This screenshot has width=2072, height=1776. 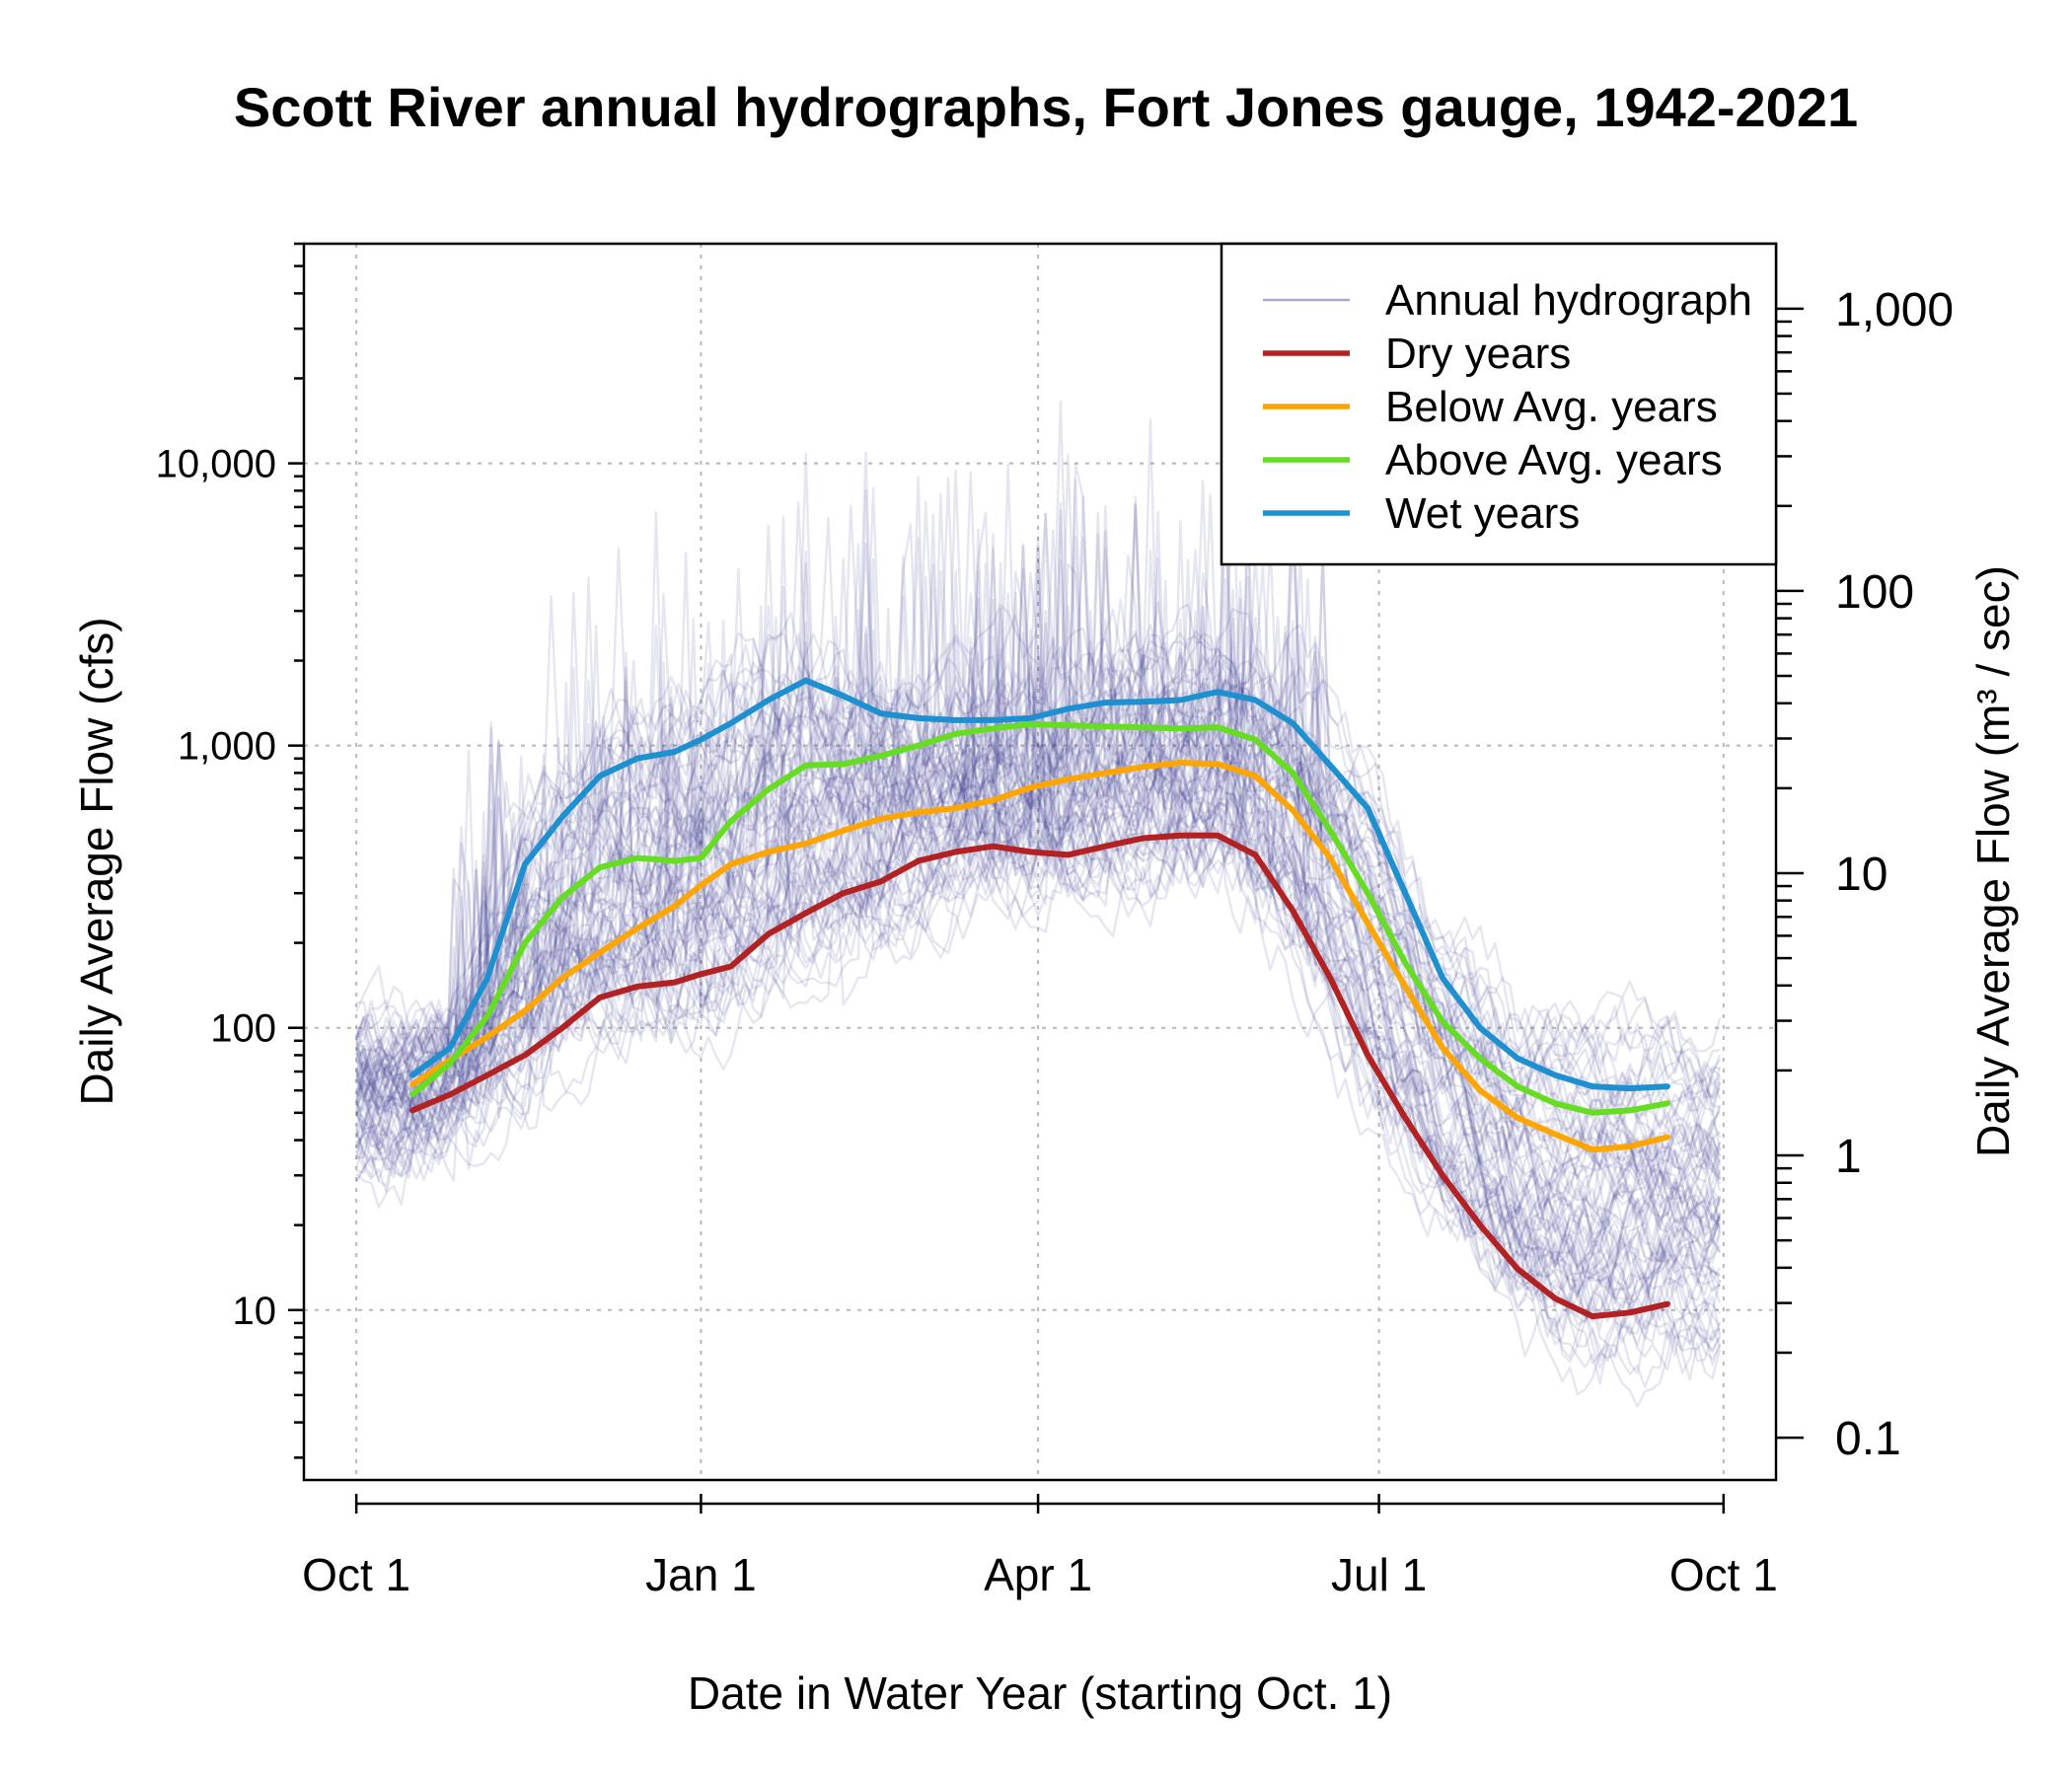 I want to click on y2-axis-title: Daily Average Flow (m³ / sec), so click(x=1993, y=861).